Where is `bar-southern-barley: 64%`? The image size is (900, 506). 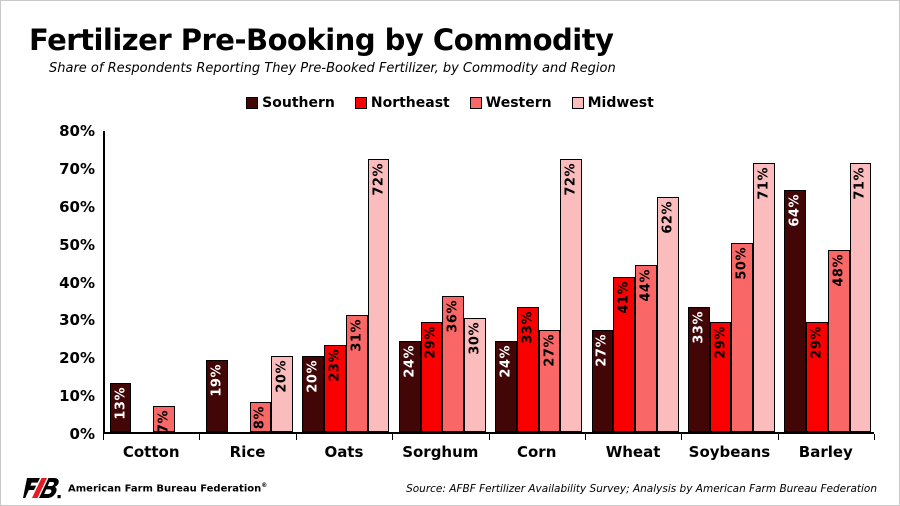 bar-southern-barley: 64% is located at coordinates (795, 310).